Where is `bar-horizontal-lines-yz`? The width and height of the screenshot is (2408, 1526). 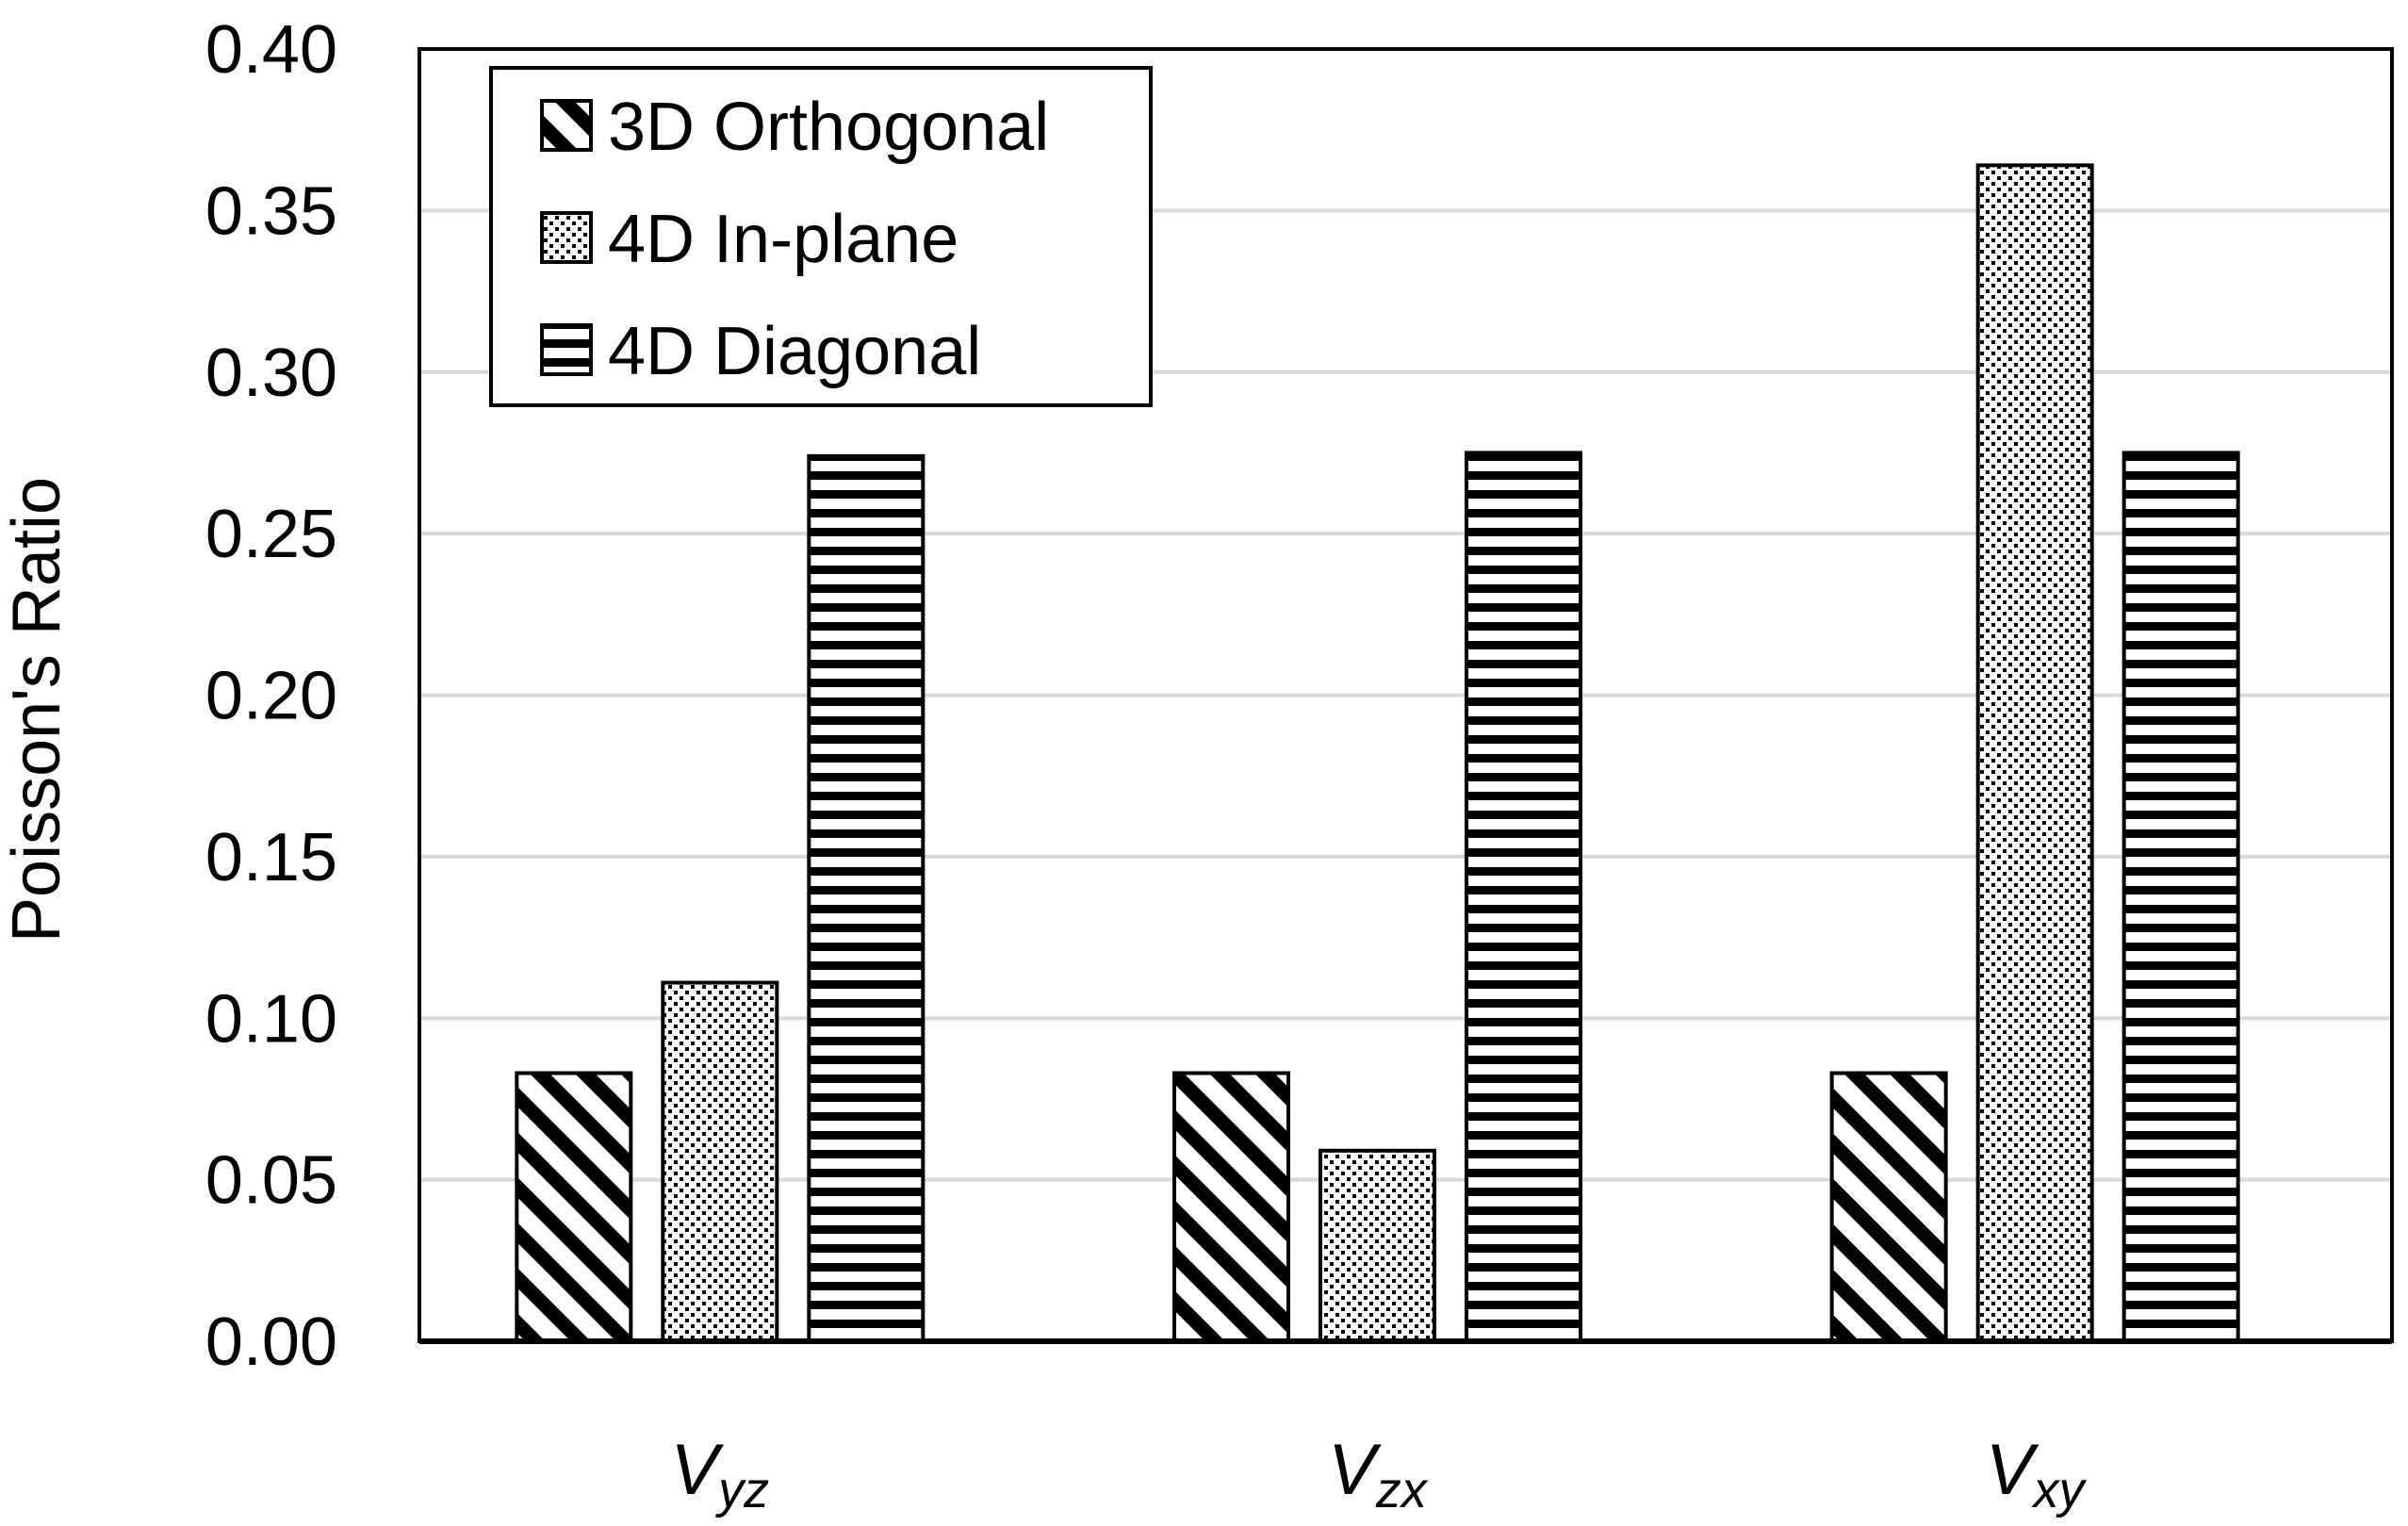 bar-horizontal-lines-yz is located at coordinates (867, 898).